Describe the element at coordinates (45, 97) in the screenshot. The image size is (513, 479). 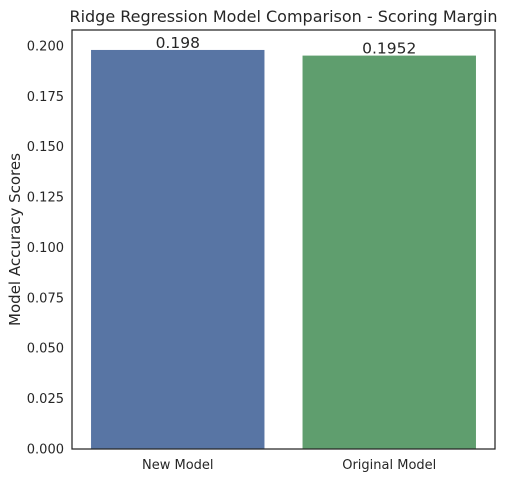
I see `y-tick-label: 0.175` at that location.